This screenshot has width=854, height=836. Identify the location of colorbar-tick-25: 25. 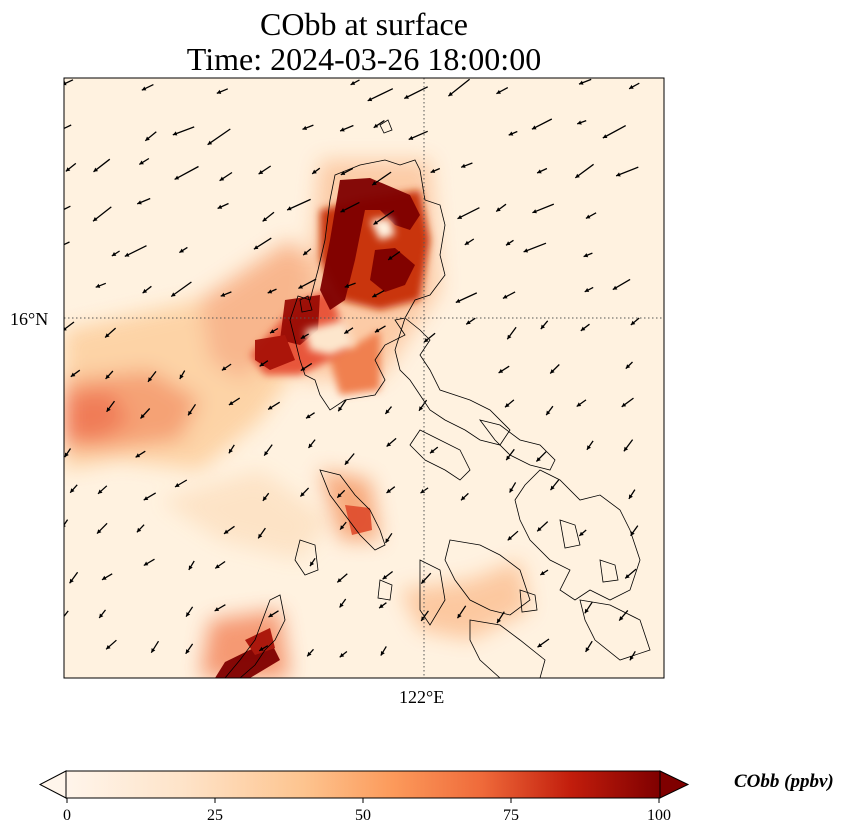
(215, 815).